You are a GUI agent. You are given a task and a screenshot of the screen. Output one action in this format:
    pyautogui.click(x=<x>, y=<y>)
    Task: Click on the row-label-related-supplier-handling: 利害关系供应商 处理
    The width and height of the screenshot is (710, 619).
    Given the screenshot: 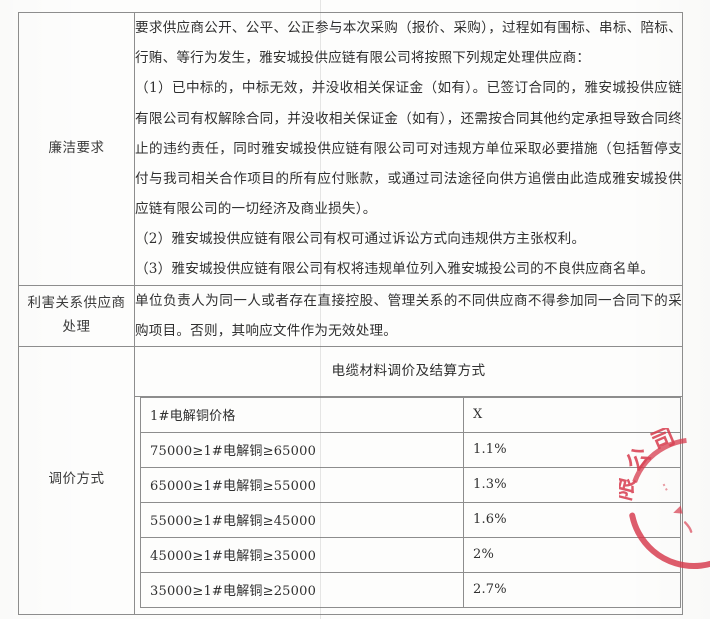 What is the action you would take?
    pyautogui.click(x=76, y=315)
    